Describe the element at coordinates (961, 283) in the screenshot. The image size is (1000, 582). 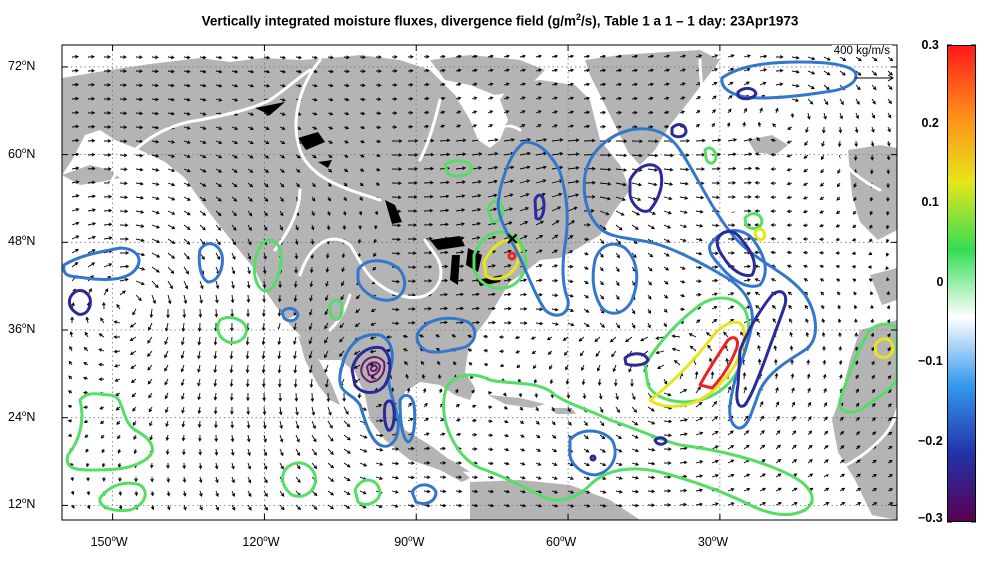
I see `colorbar` at that location.